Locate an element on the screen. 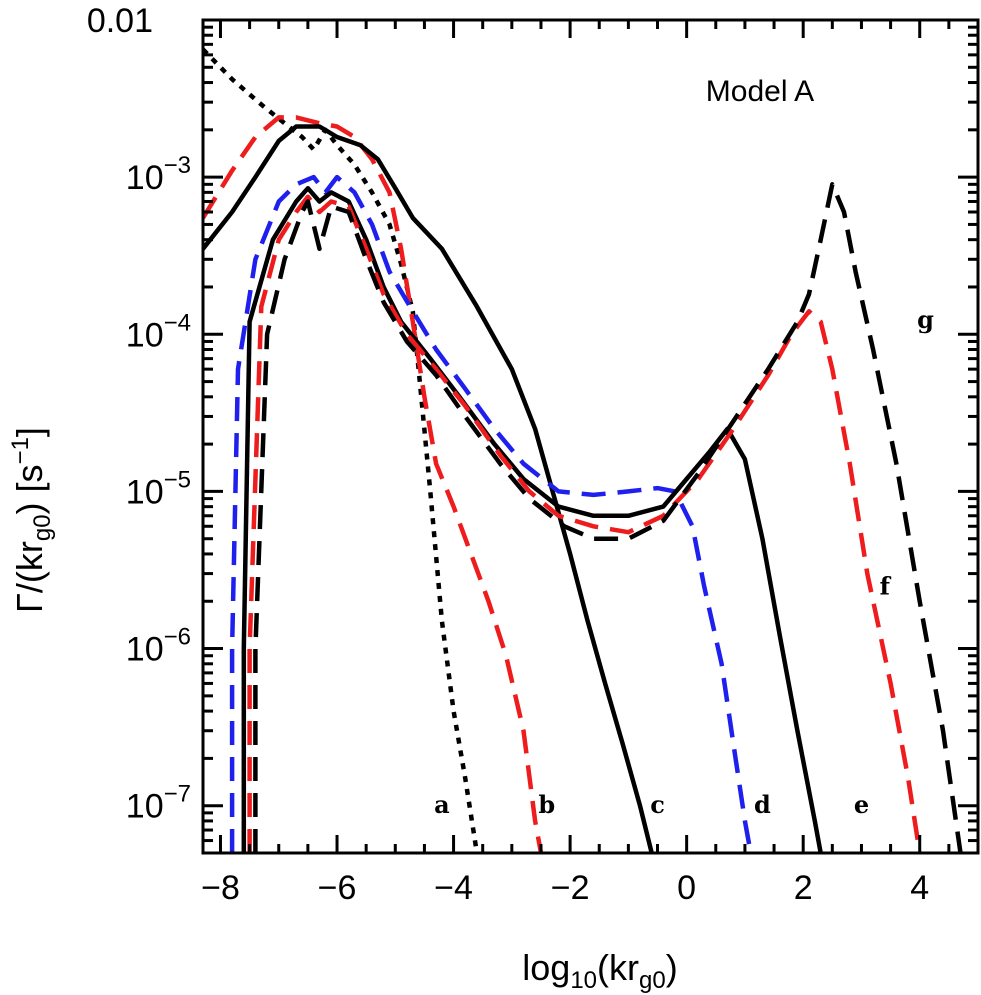  y-tick-label: 10⁻⁷ is located at coordinates (158, 803).